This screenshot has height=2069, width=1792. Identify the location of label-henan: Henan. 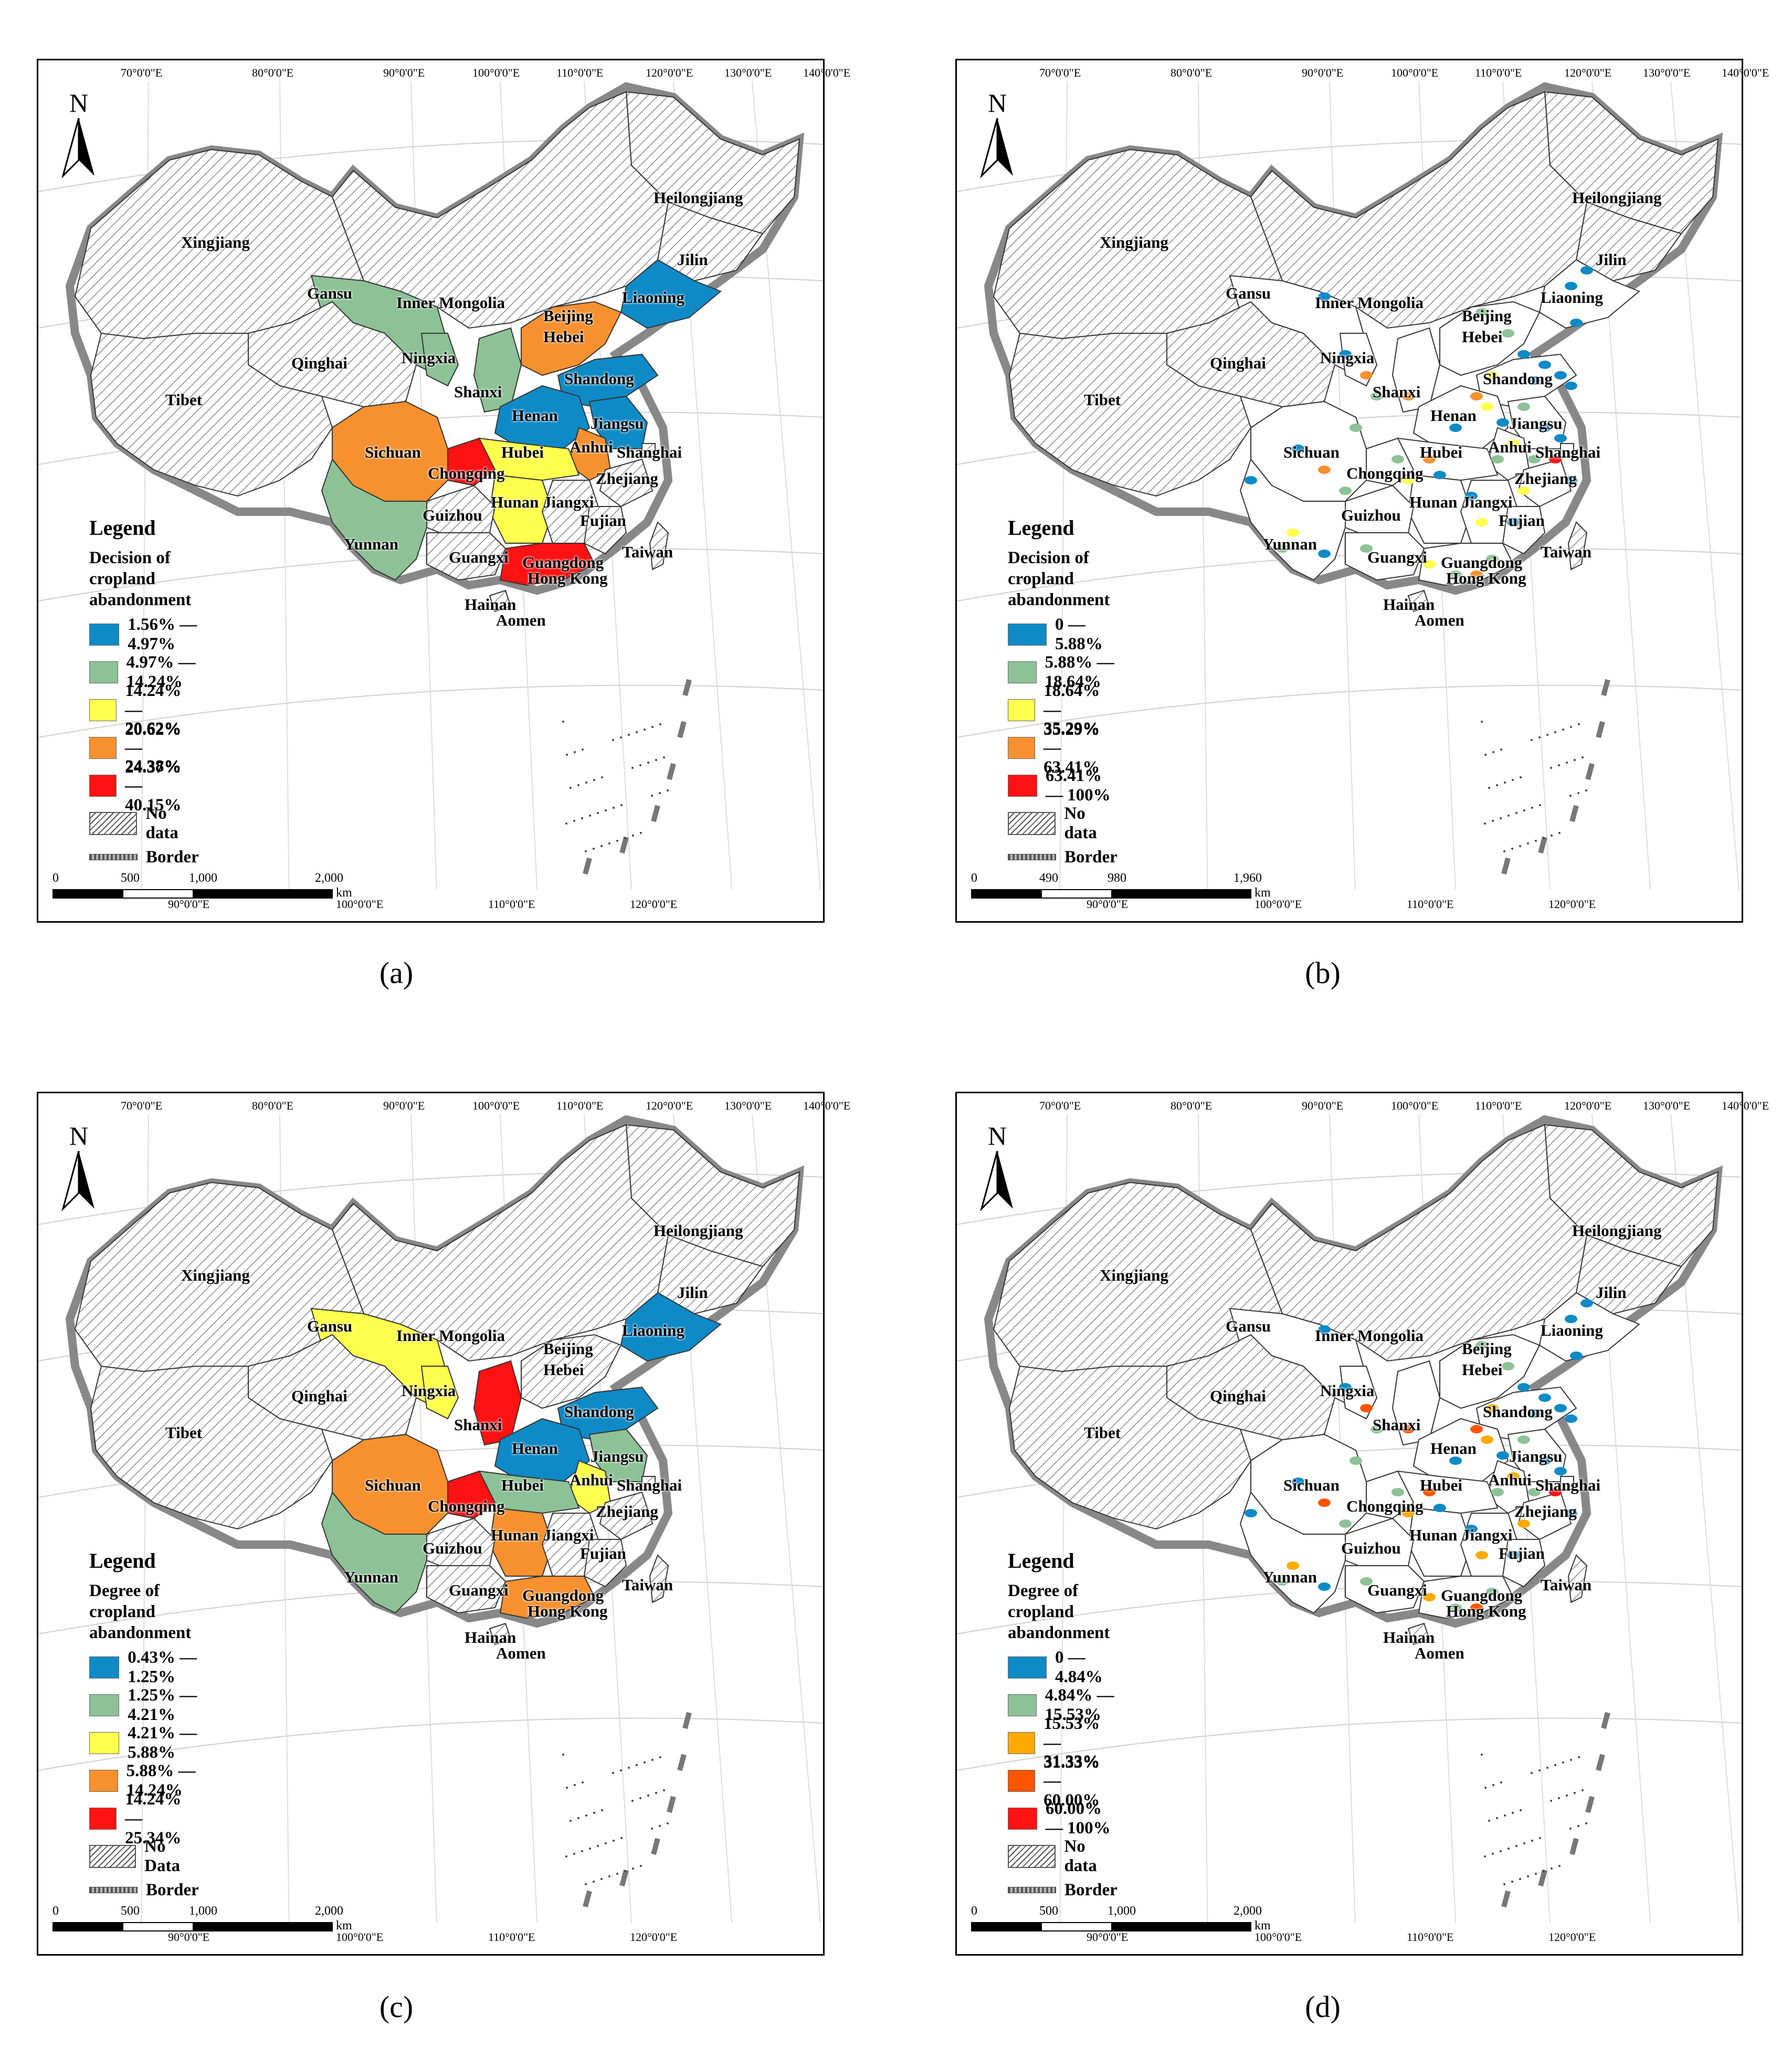
(1453, 1448).